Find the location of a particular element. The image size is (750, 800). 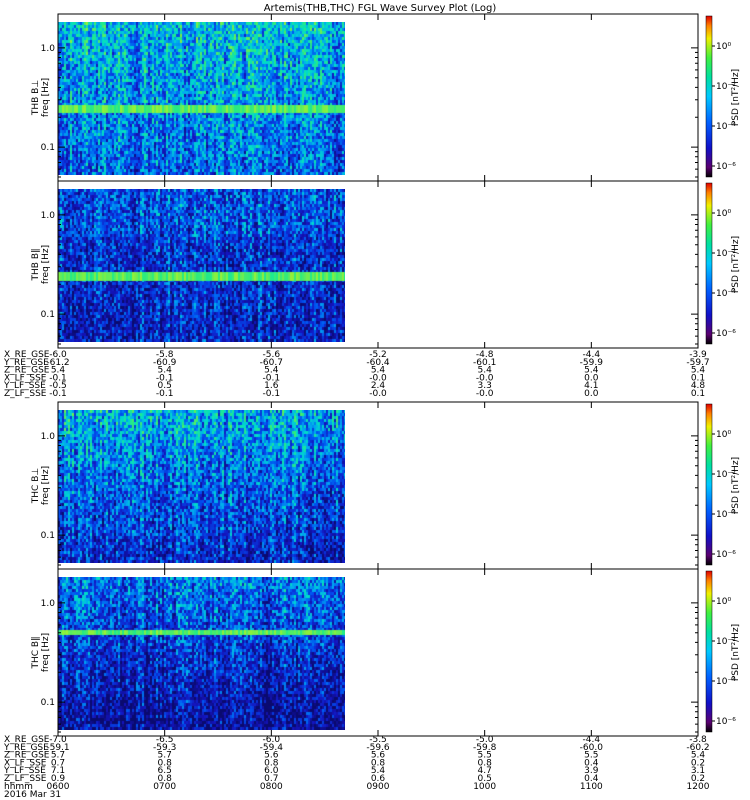

ephemeris-value: -60.9 is located at coordinates (165, 363).